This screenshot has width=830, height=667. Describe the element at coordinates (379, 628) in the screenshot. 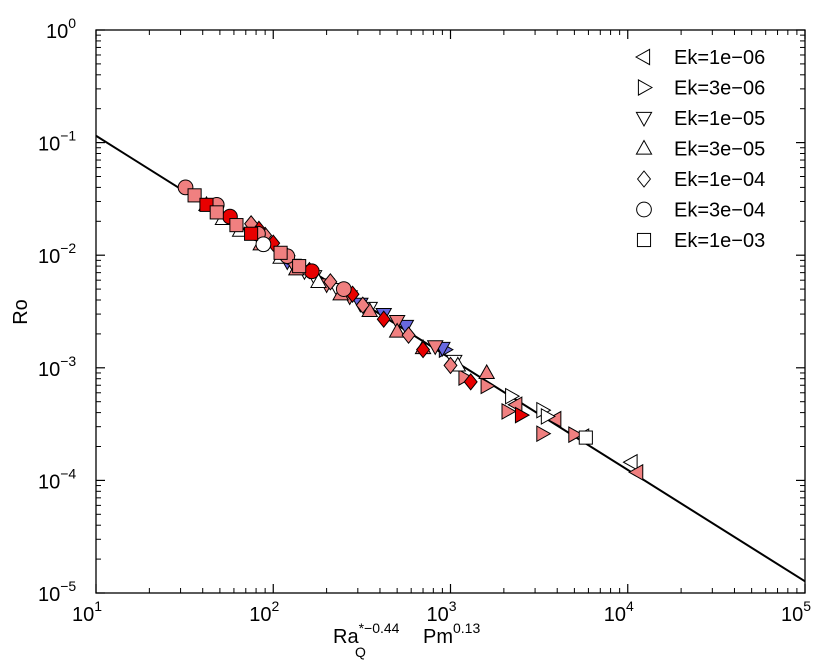

I see `x-axis-label-sup1: *−0.44` at that location.